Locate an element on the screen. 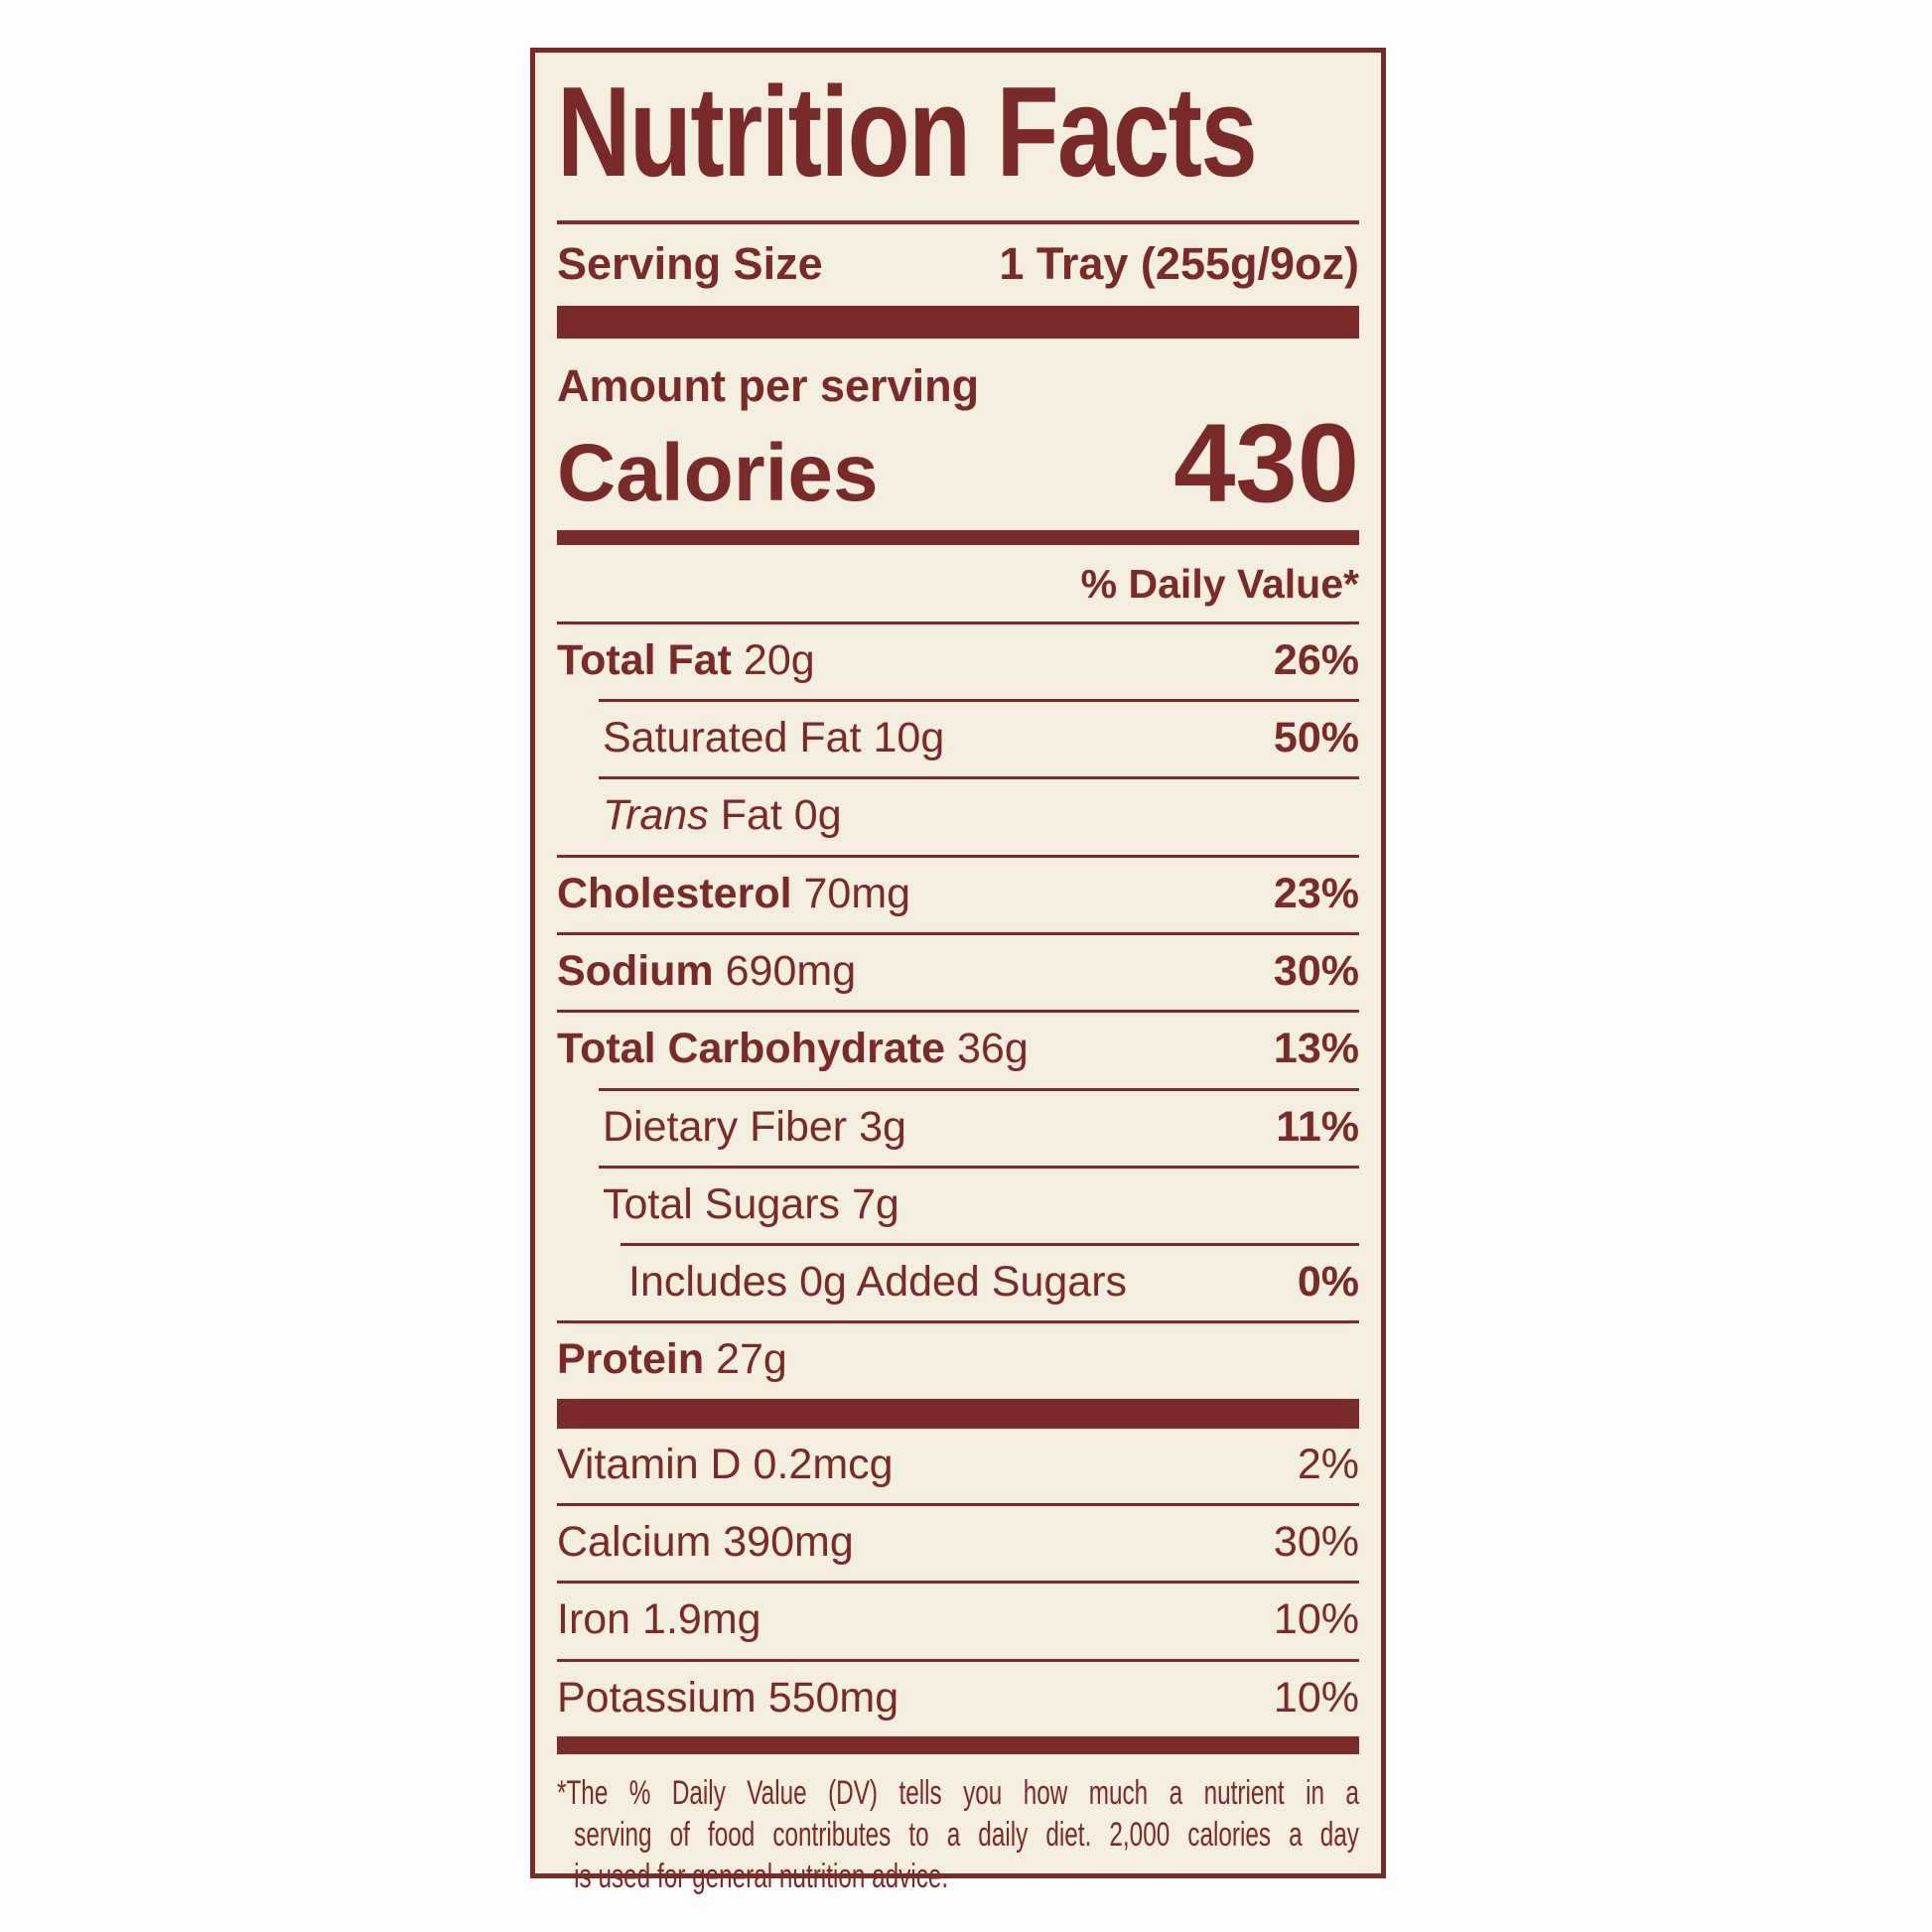  nutrient-row-line: Trans Fat 0g is located at coordinates (958, 817).